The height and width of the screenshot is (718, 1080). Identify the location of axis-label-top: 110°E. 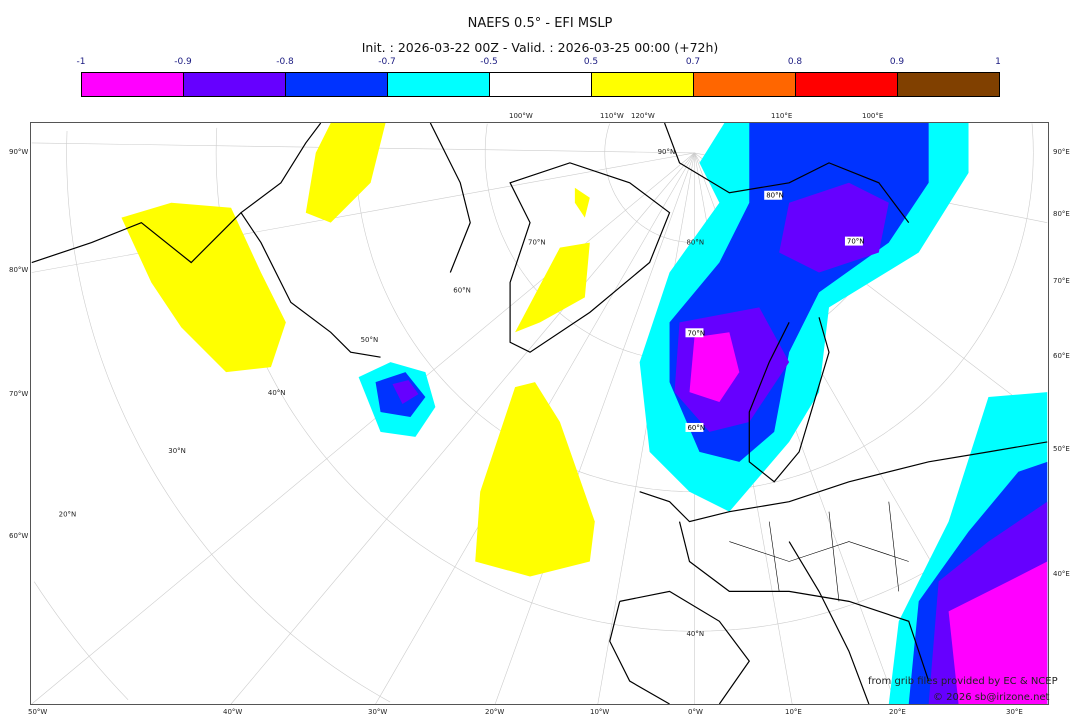
(782, 116).